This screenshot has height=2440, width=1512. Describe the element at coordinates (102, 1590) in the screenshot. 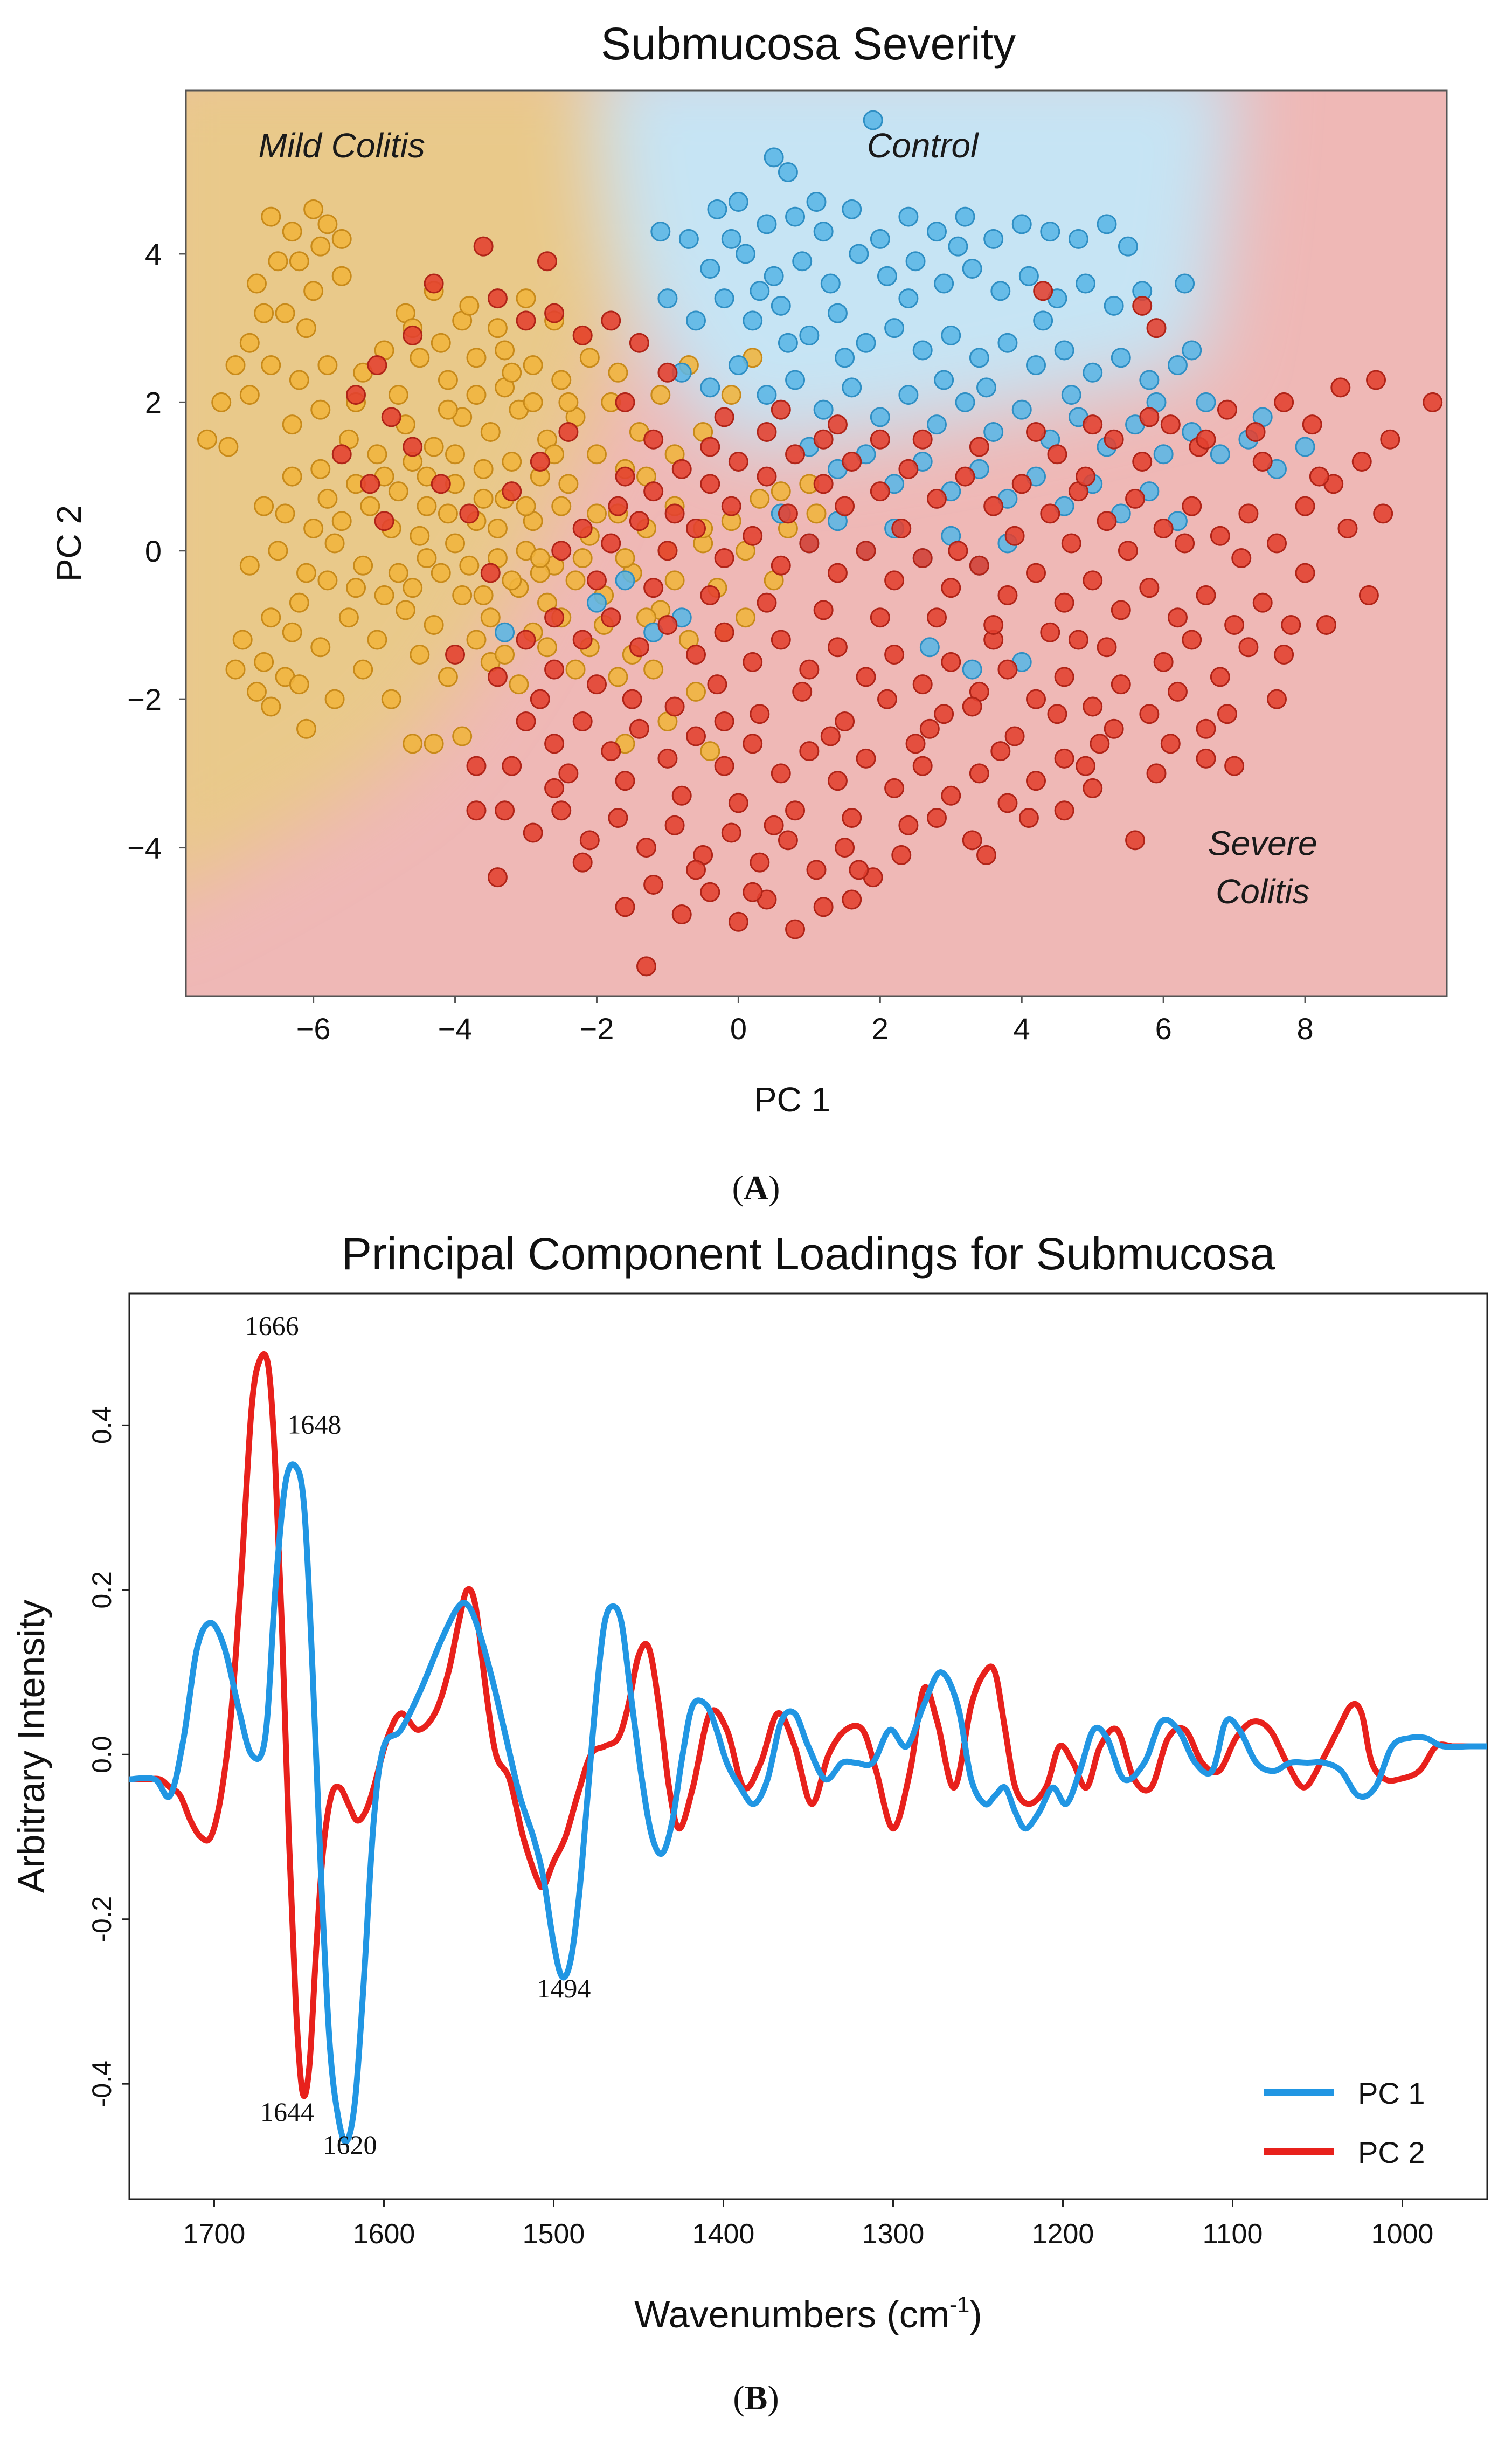

I see `chart-b-y-tick-label: 0.2` at that location.